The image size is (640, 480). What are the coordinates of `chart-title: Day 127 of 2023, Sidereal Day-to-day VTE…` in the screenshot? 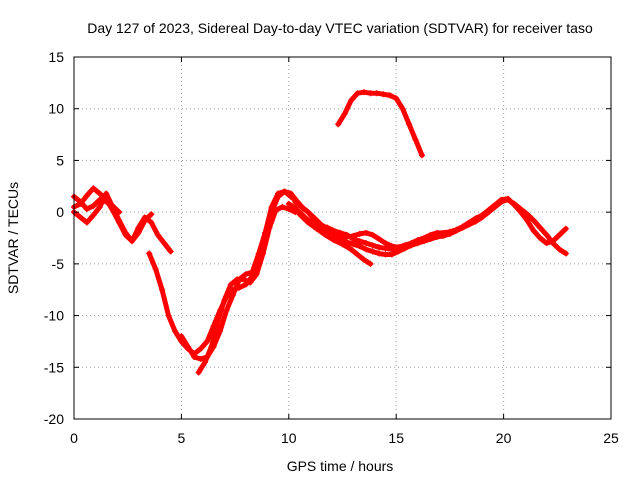 It's located at (340, 28).